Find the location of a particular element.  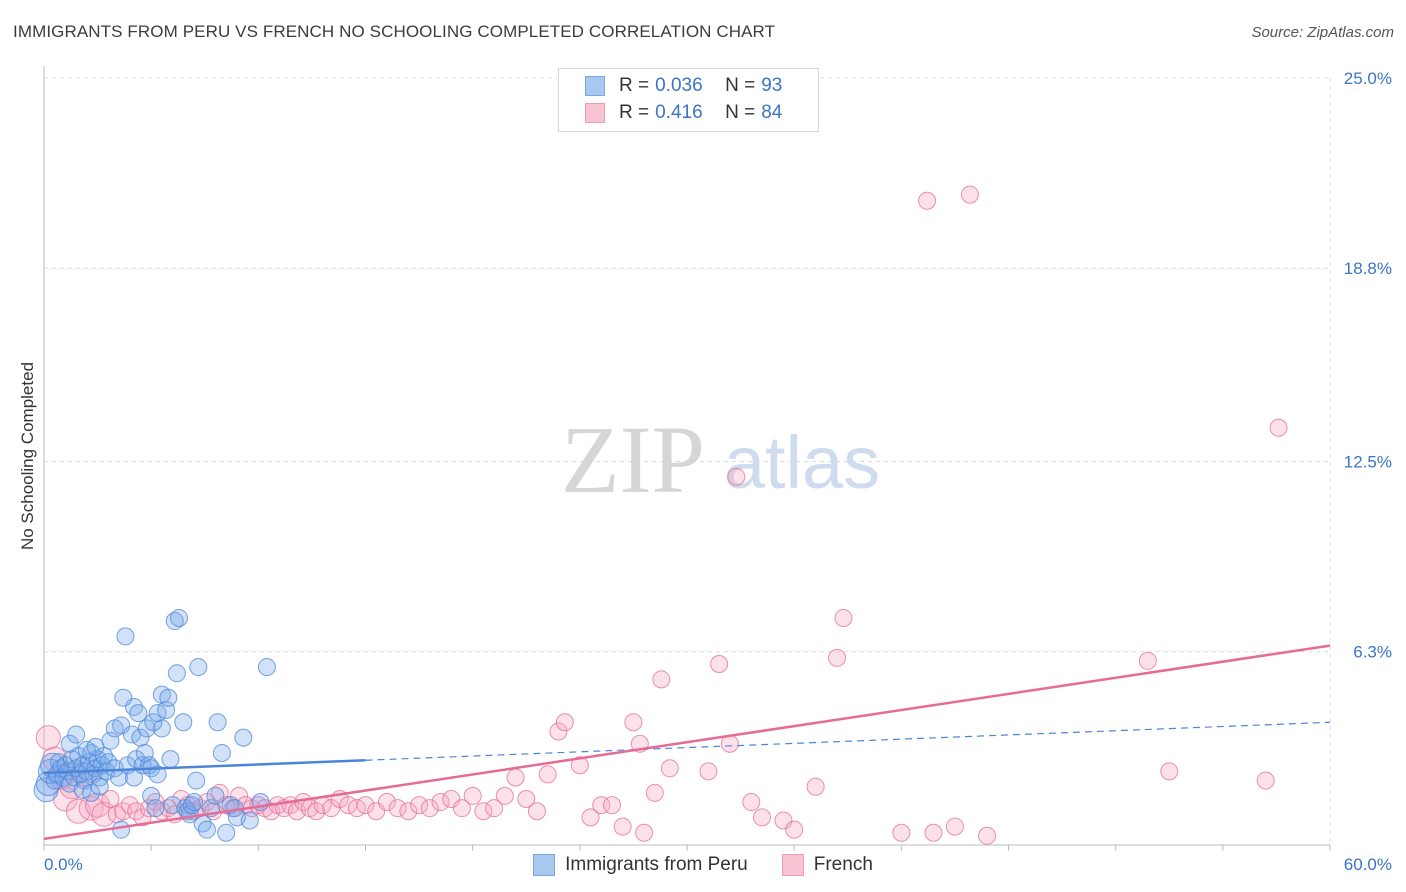

legend-label-peru: Immigrants from Peru is located at coordinates (656, 864).